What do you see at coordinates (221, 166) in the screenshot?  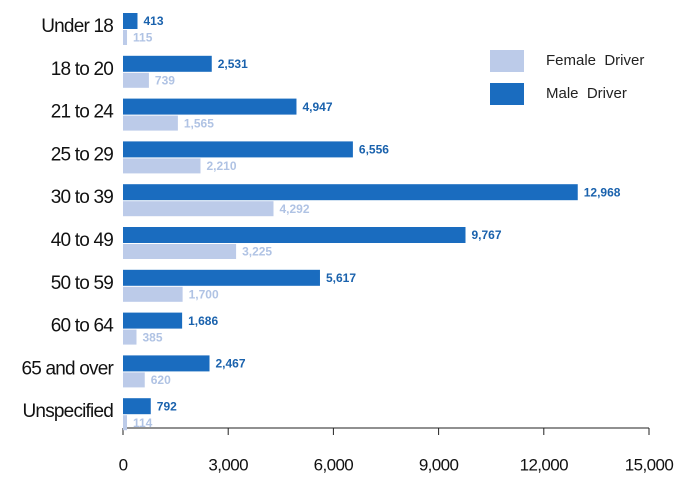 I see `value-label: 2,210` at bounding box center [221, 166].